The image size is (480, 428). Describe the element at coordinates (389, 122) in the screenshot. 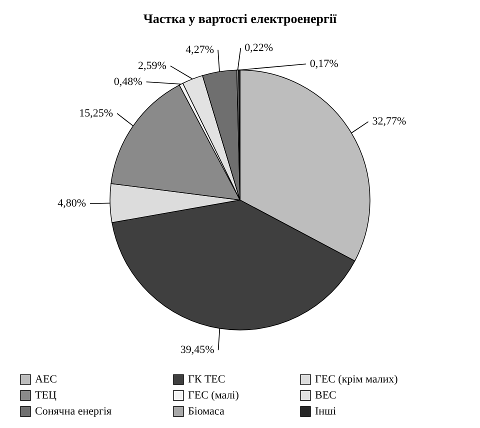

I see `data-label: 32,77%` at that location.